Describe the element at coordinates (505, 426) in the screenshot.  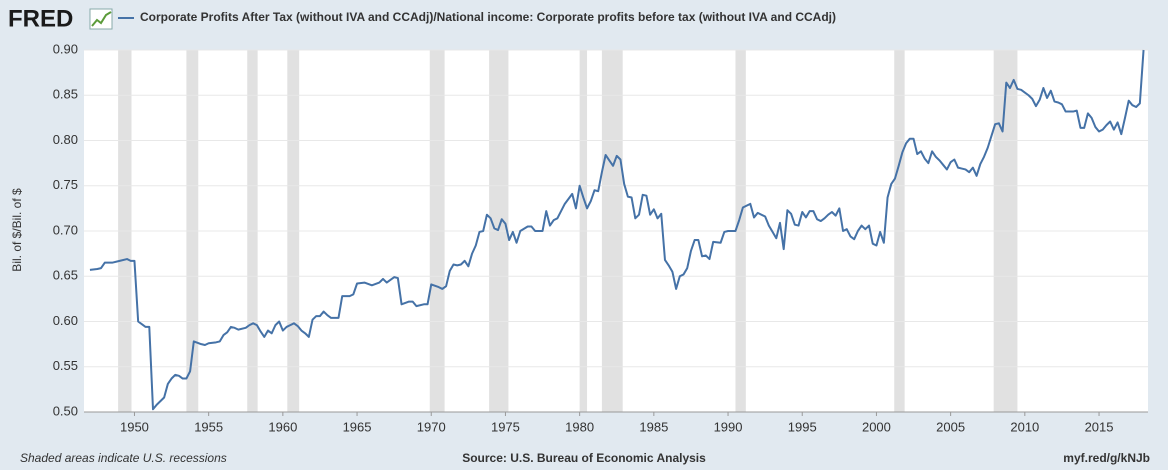
I see `x-tick-label: 1975` at that location.